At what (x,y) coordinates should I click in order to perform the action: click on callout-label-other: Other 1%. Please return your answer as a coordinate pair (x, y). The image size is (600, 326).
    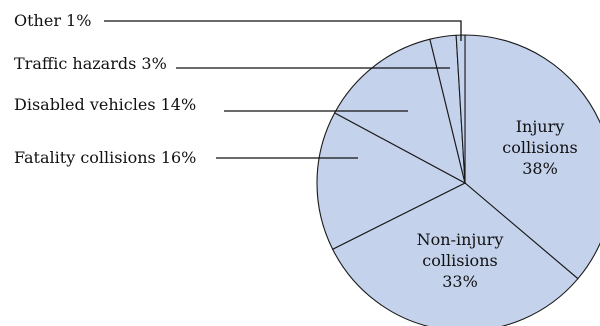
    Looking at the image, I should click on (52, 20).